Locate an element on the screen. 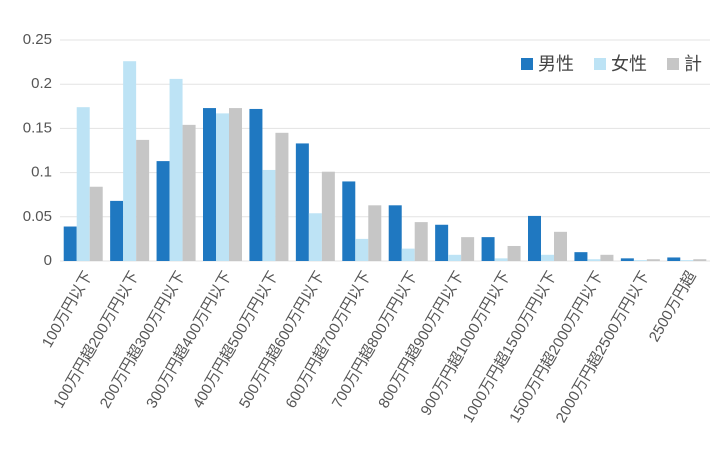 Image resolution: width=724 pixels, height=472 pixels. x-tick-label: 700万円超800万円以下 is located at coordinates (375, 339).